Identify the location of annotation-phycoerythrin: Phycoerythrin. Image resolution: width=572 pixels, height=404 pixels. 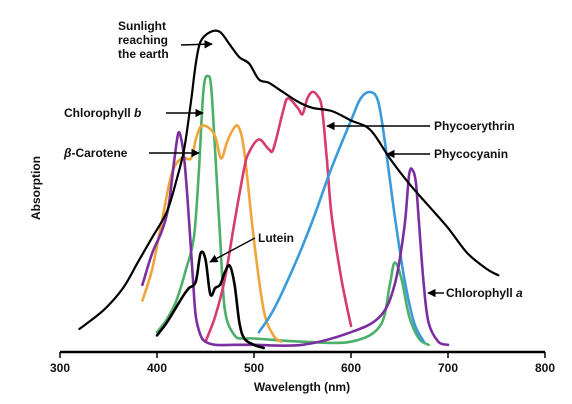
(420, 126).